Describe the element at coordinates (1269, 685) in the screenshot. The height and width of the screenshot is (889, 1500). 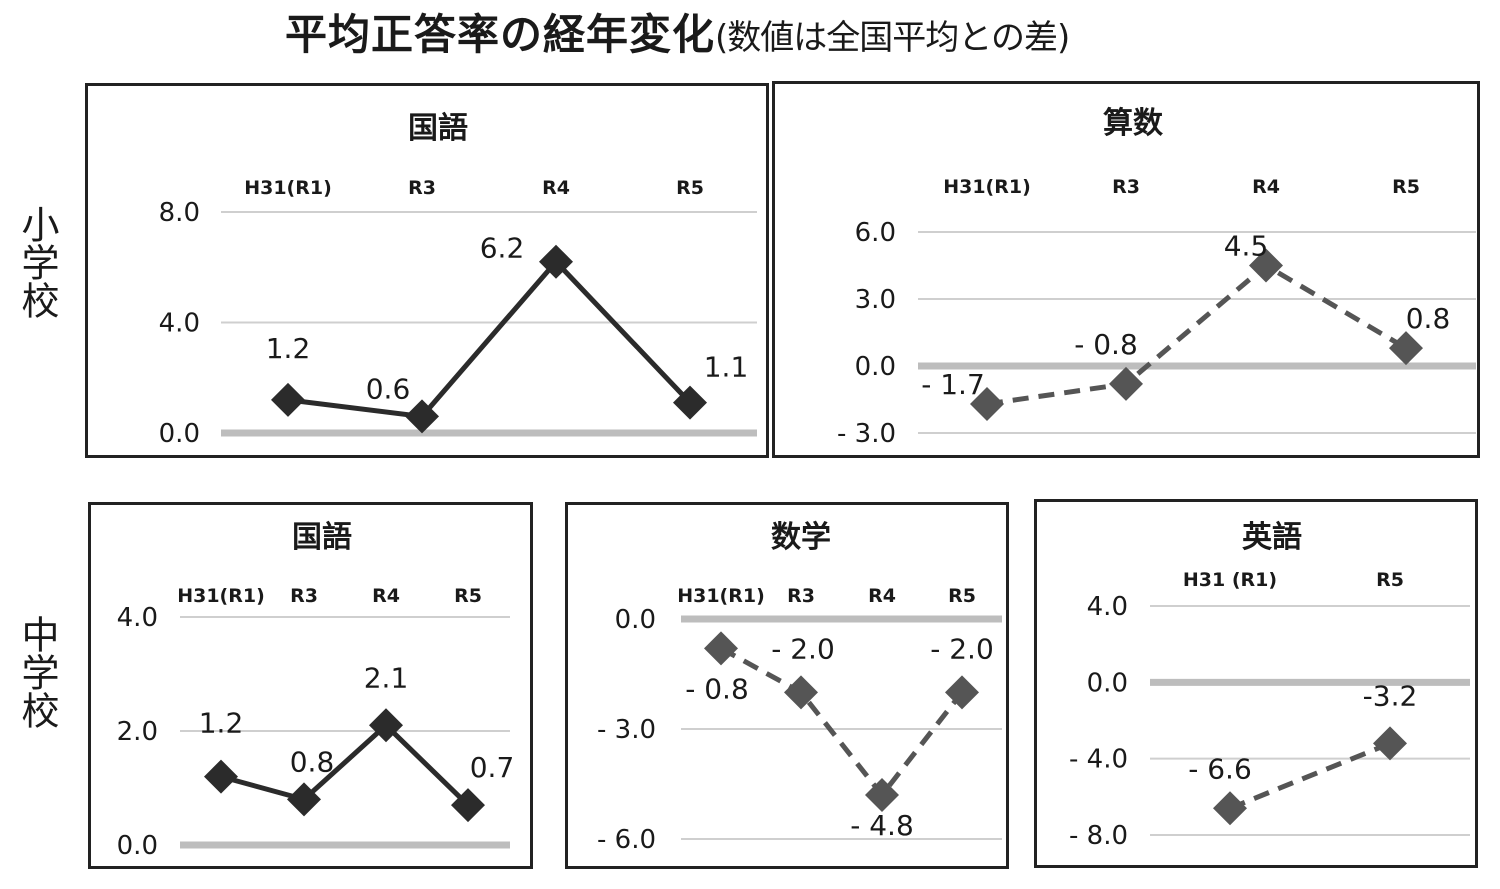
I see `chart-4: 英語 H31 (R1) R5 4.0 0.0 - 4.0 - 8.0 - 6.6 -3.2` at that location.